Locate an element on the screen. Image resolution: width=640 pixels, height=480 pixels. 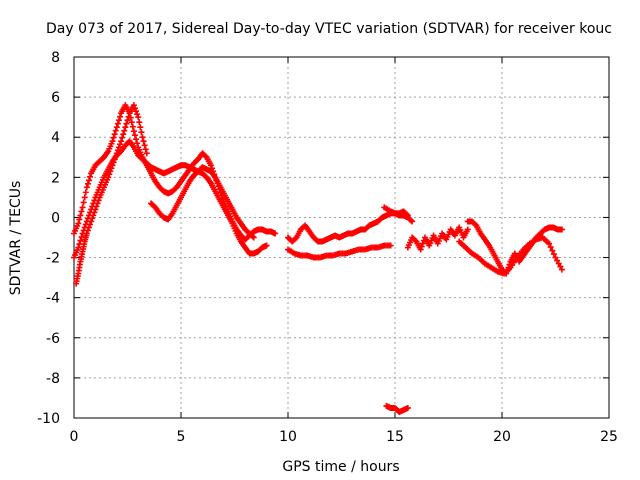
y-tick-label: -10 is located at coordinates (48, 419).